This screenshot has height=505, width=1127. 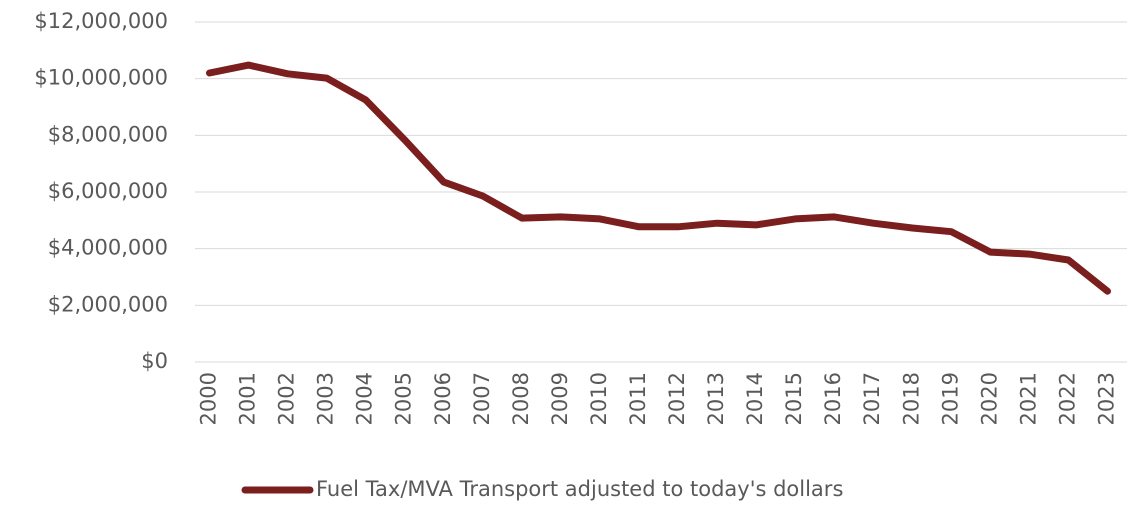 What do you see at coordinates (108, 134) in the screenshot?
I see `y-tick-label: $8,000,000` at bounding box center [108, 134].